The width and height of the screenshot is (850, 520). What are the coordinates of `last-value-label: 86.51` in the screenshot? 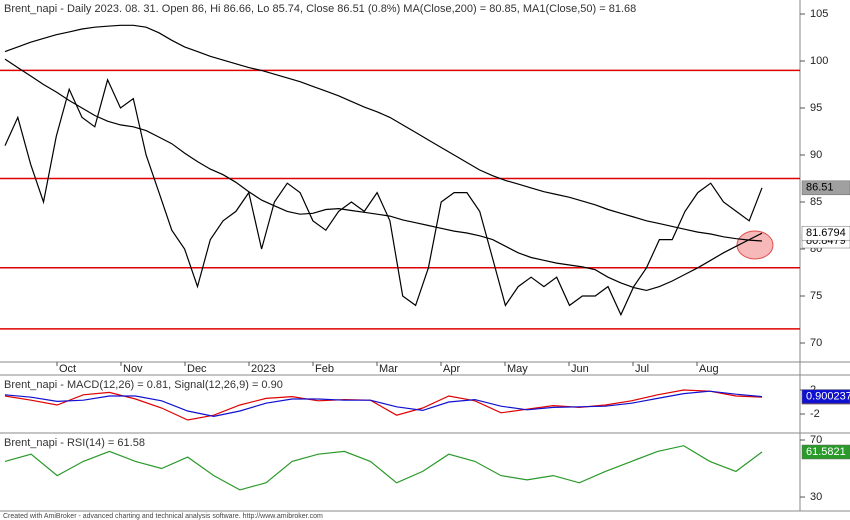 It's located at (820, 188).